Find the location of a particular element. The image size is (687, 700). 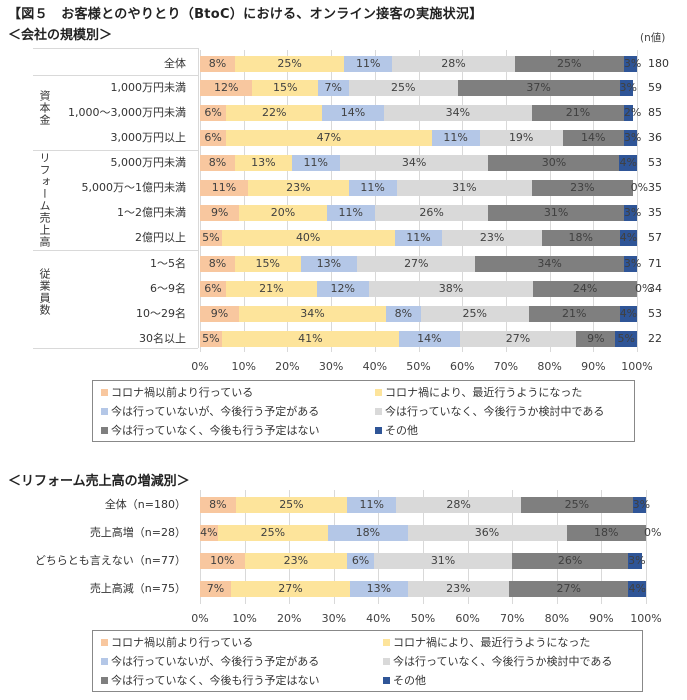

segment-value: 0% is located at coordinates (639, 187).